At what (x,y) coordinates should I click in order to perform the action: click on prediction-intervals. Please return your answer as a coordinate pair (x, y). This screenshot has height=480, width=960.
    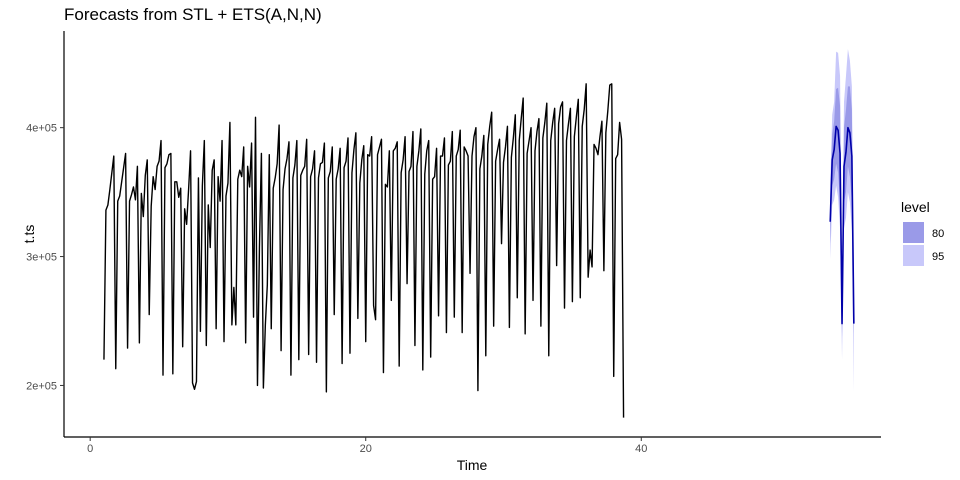
    Looking at the image, I should click on (842, 220).